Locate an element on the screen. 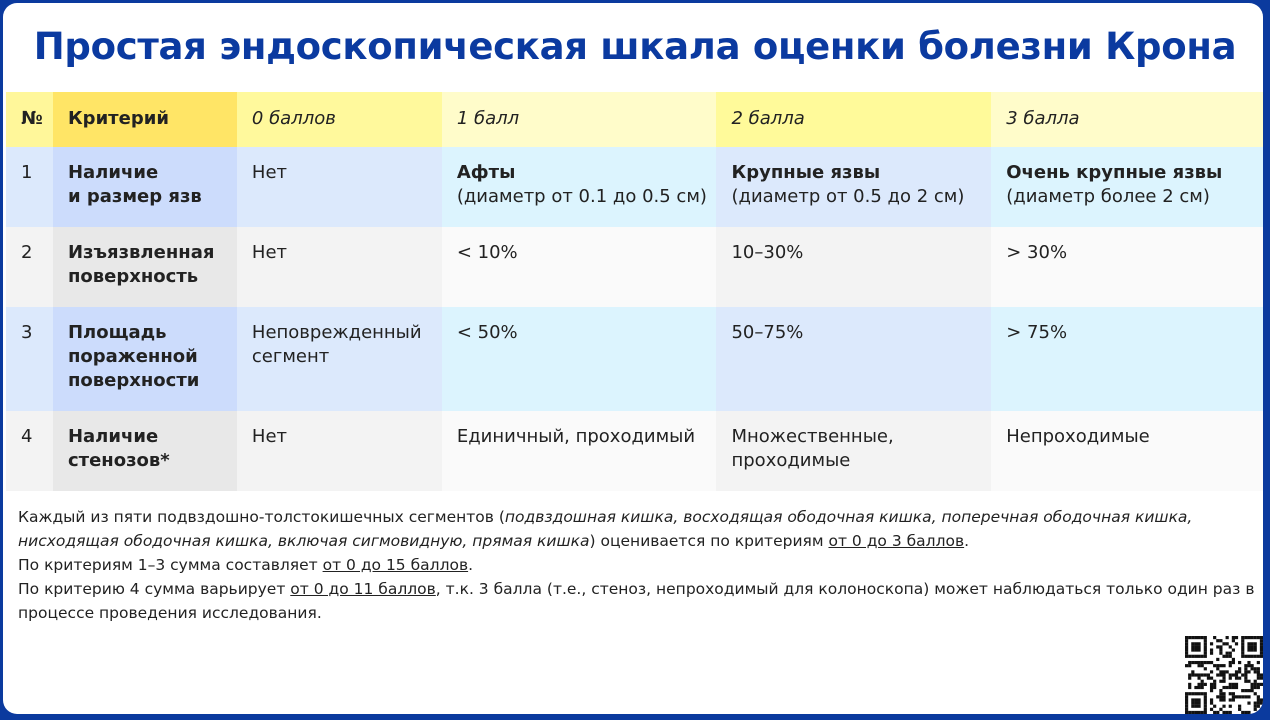 This screenshot has height=720, width=1270. score-2-cell: 50–75% is located at coordinates (854, 359).